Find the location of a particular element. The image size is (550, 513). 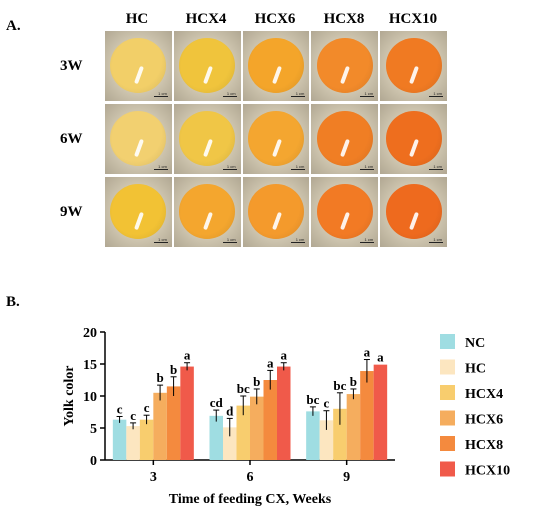

row-label: 3W is located at coordinates (71, 66).